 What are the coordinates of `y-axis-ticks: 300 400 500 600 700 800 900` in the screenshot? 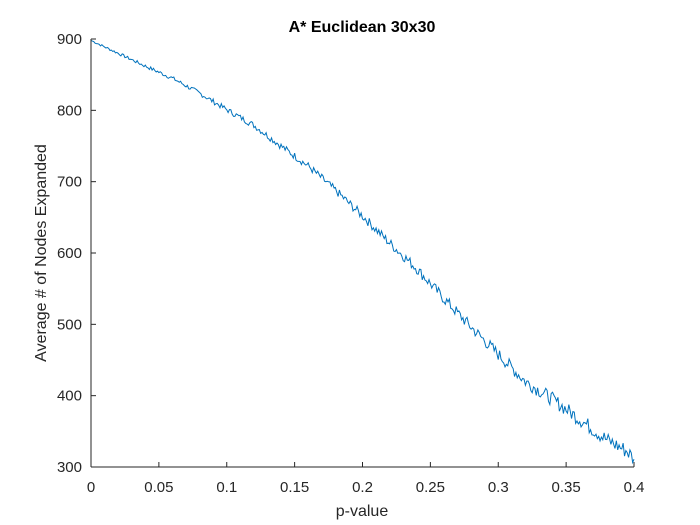 It's located at (76, 253).